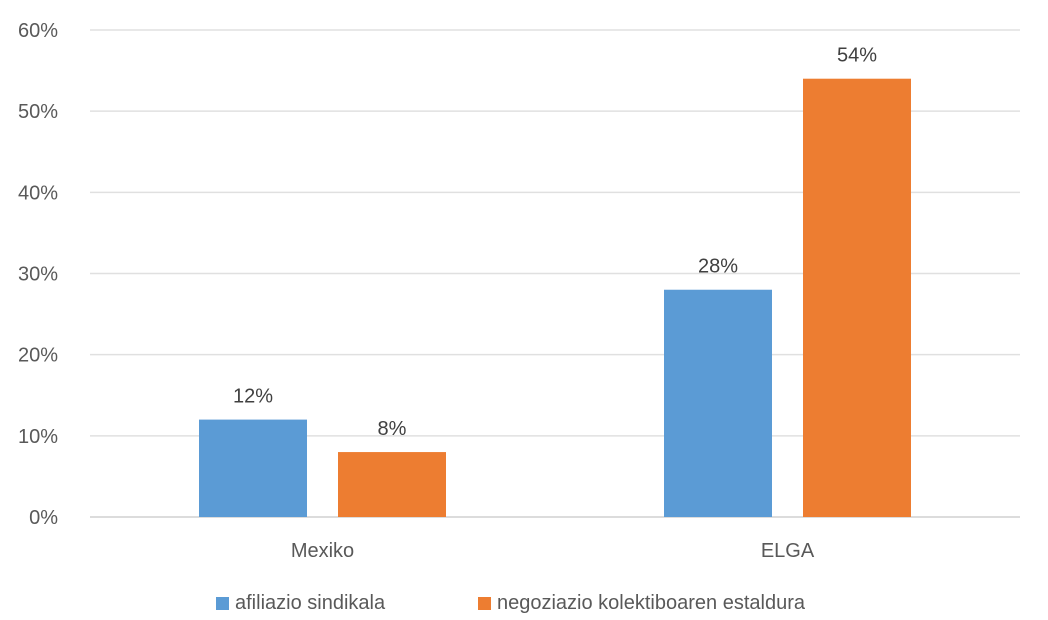 Image resolution: width=1048 pixels, height=620 pixels. I want to click on x-category-label: Mexiko, so click(322, 551).